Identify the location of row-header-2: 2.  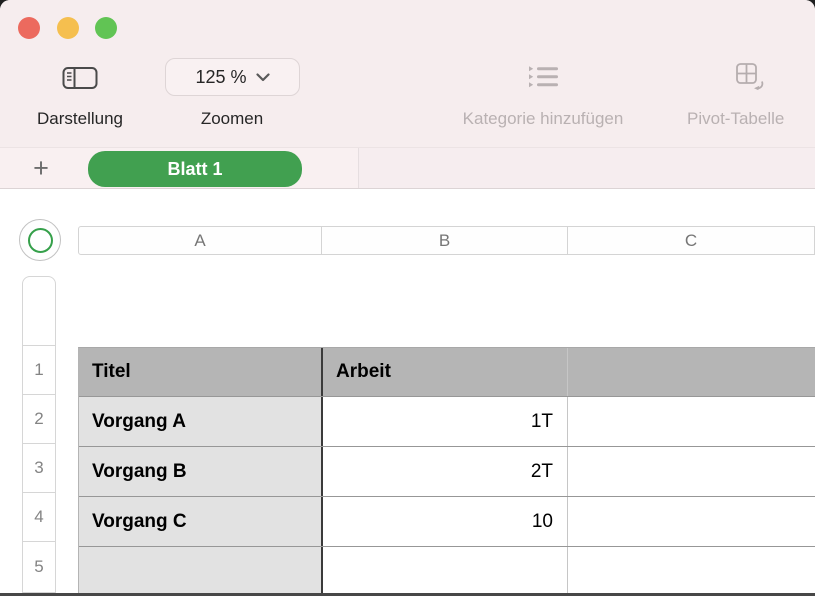
(39, 419).